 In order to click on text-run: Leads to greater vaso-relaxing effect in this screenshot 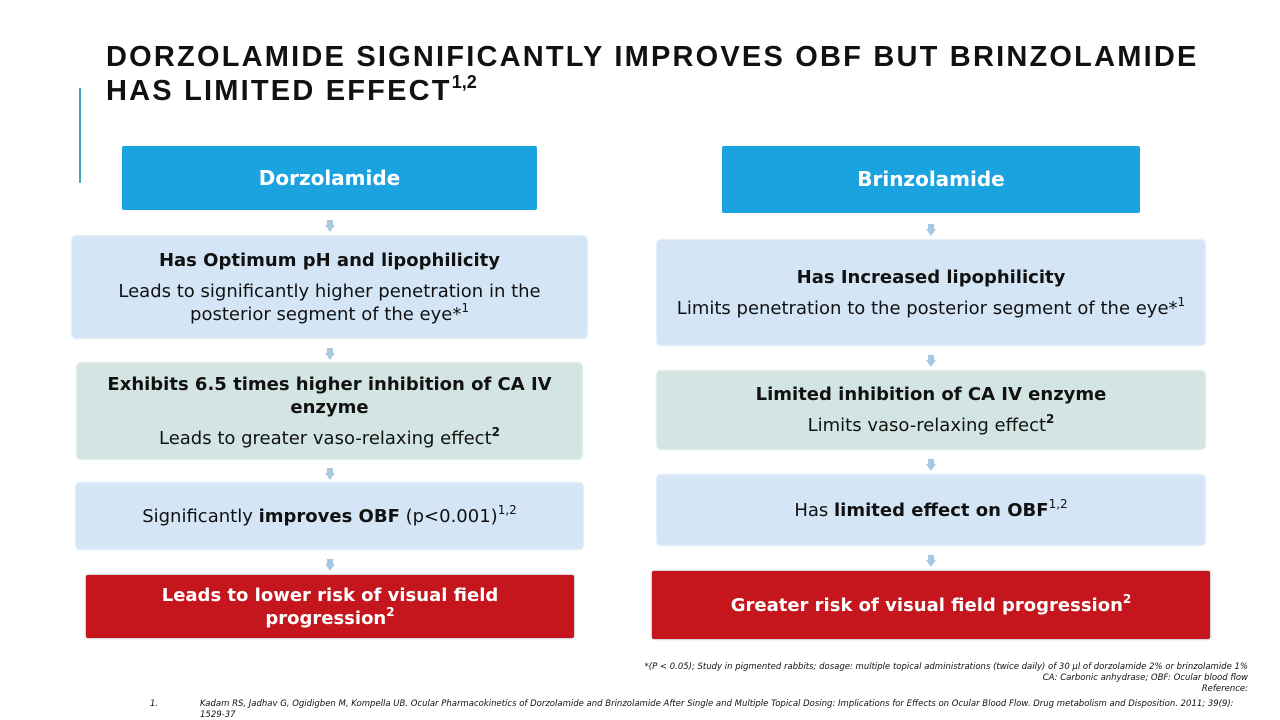, I will do `click(325, 438)`.